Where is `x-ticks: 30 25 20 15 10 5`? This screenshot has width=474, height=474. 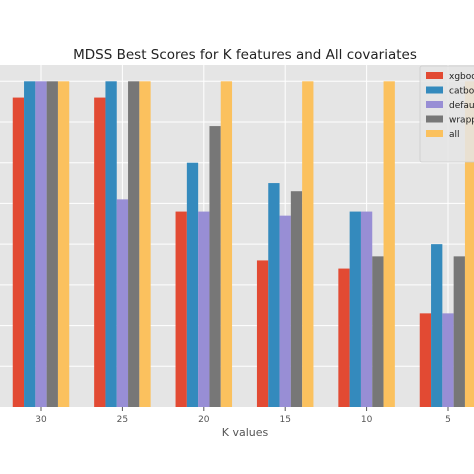 x-ticks: 30 25 20 15 10 5 is located at coordinates (243, 416).